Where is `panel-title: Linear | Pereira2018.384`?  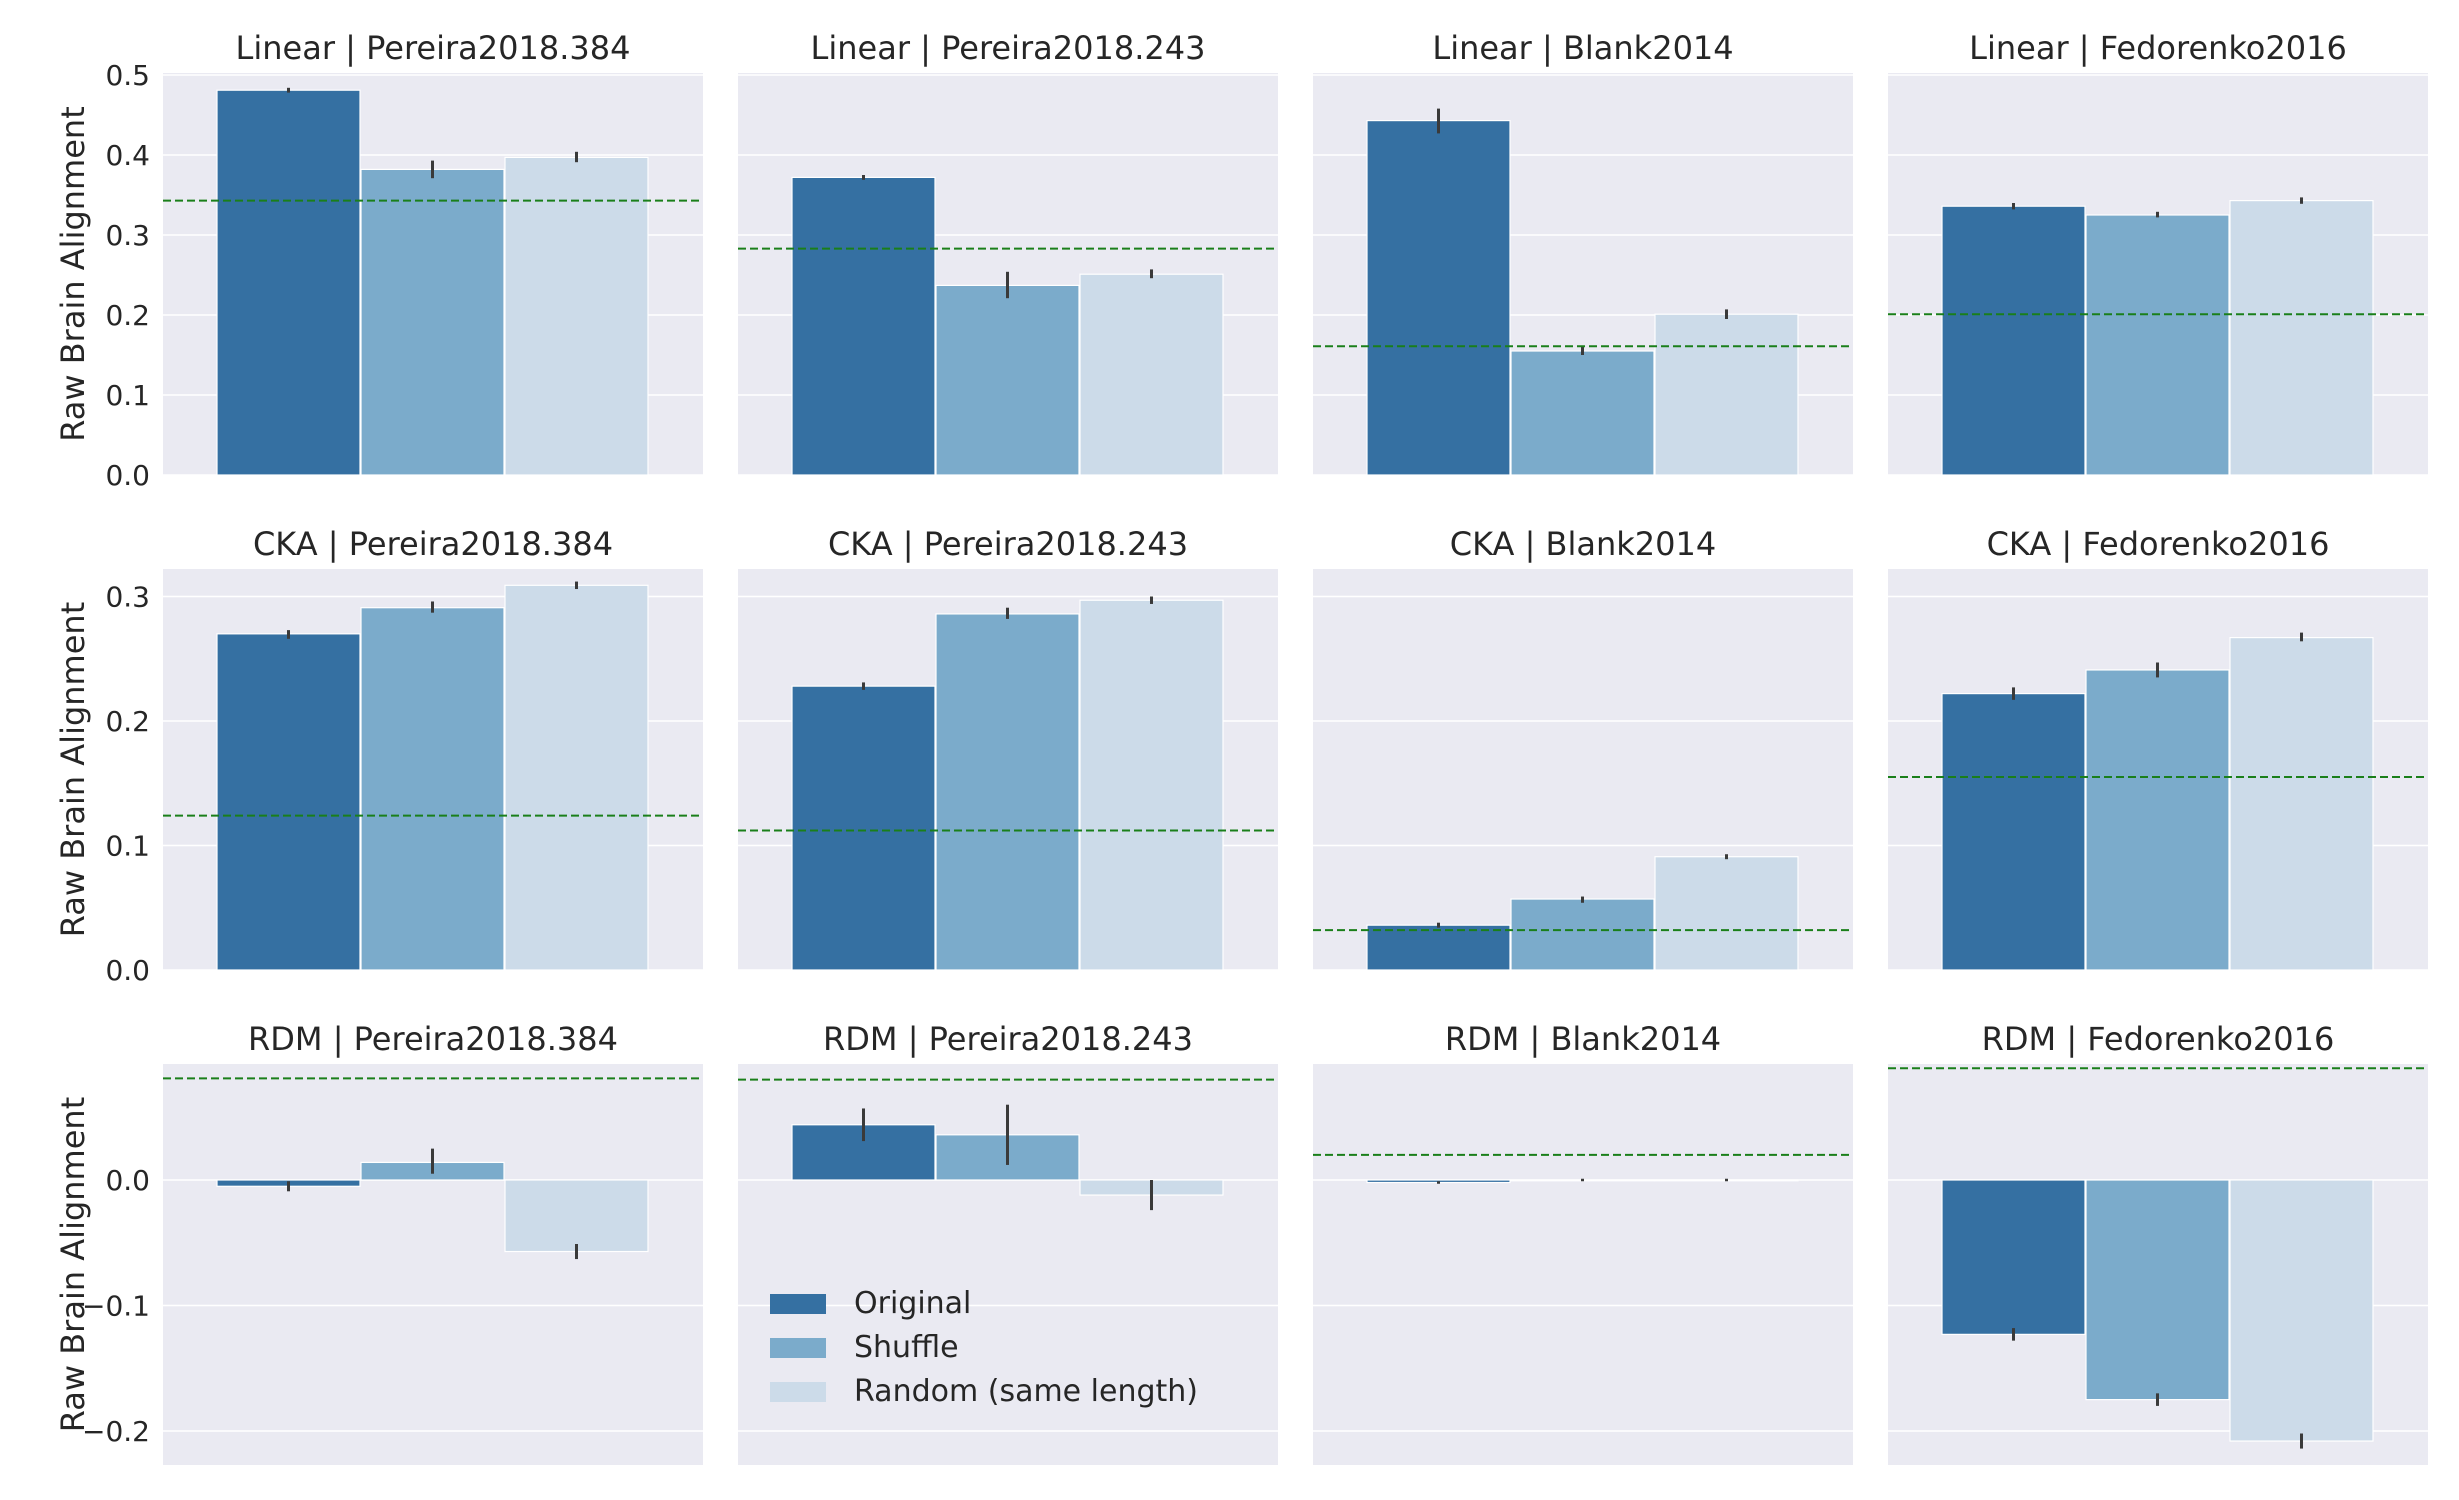 panel-title: Linear | Pereira2018.384 is located at coordinates (433, 48).